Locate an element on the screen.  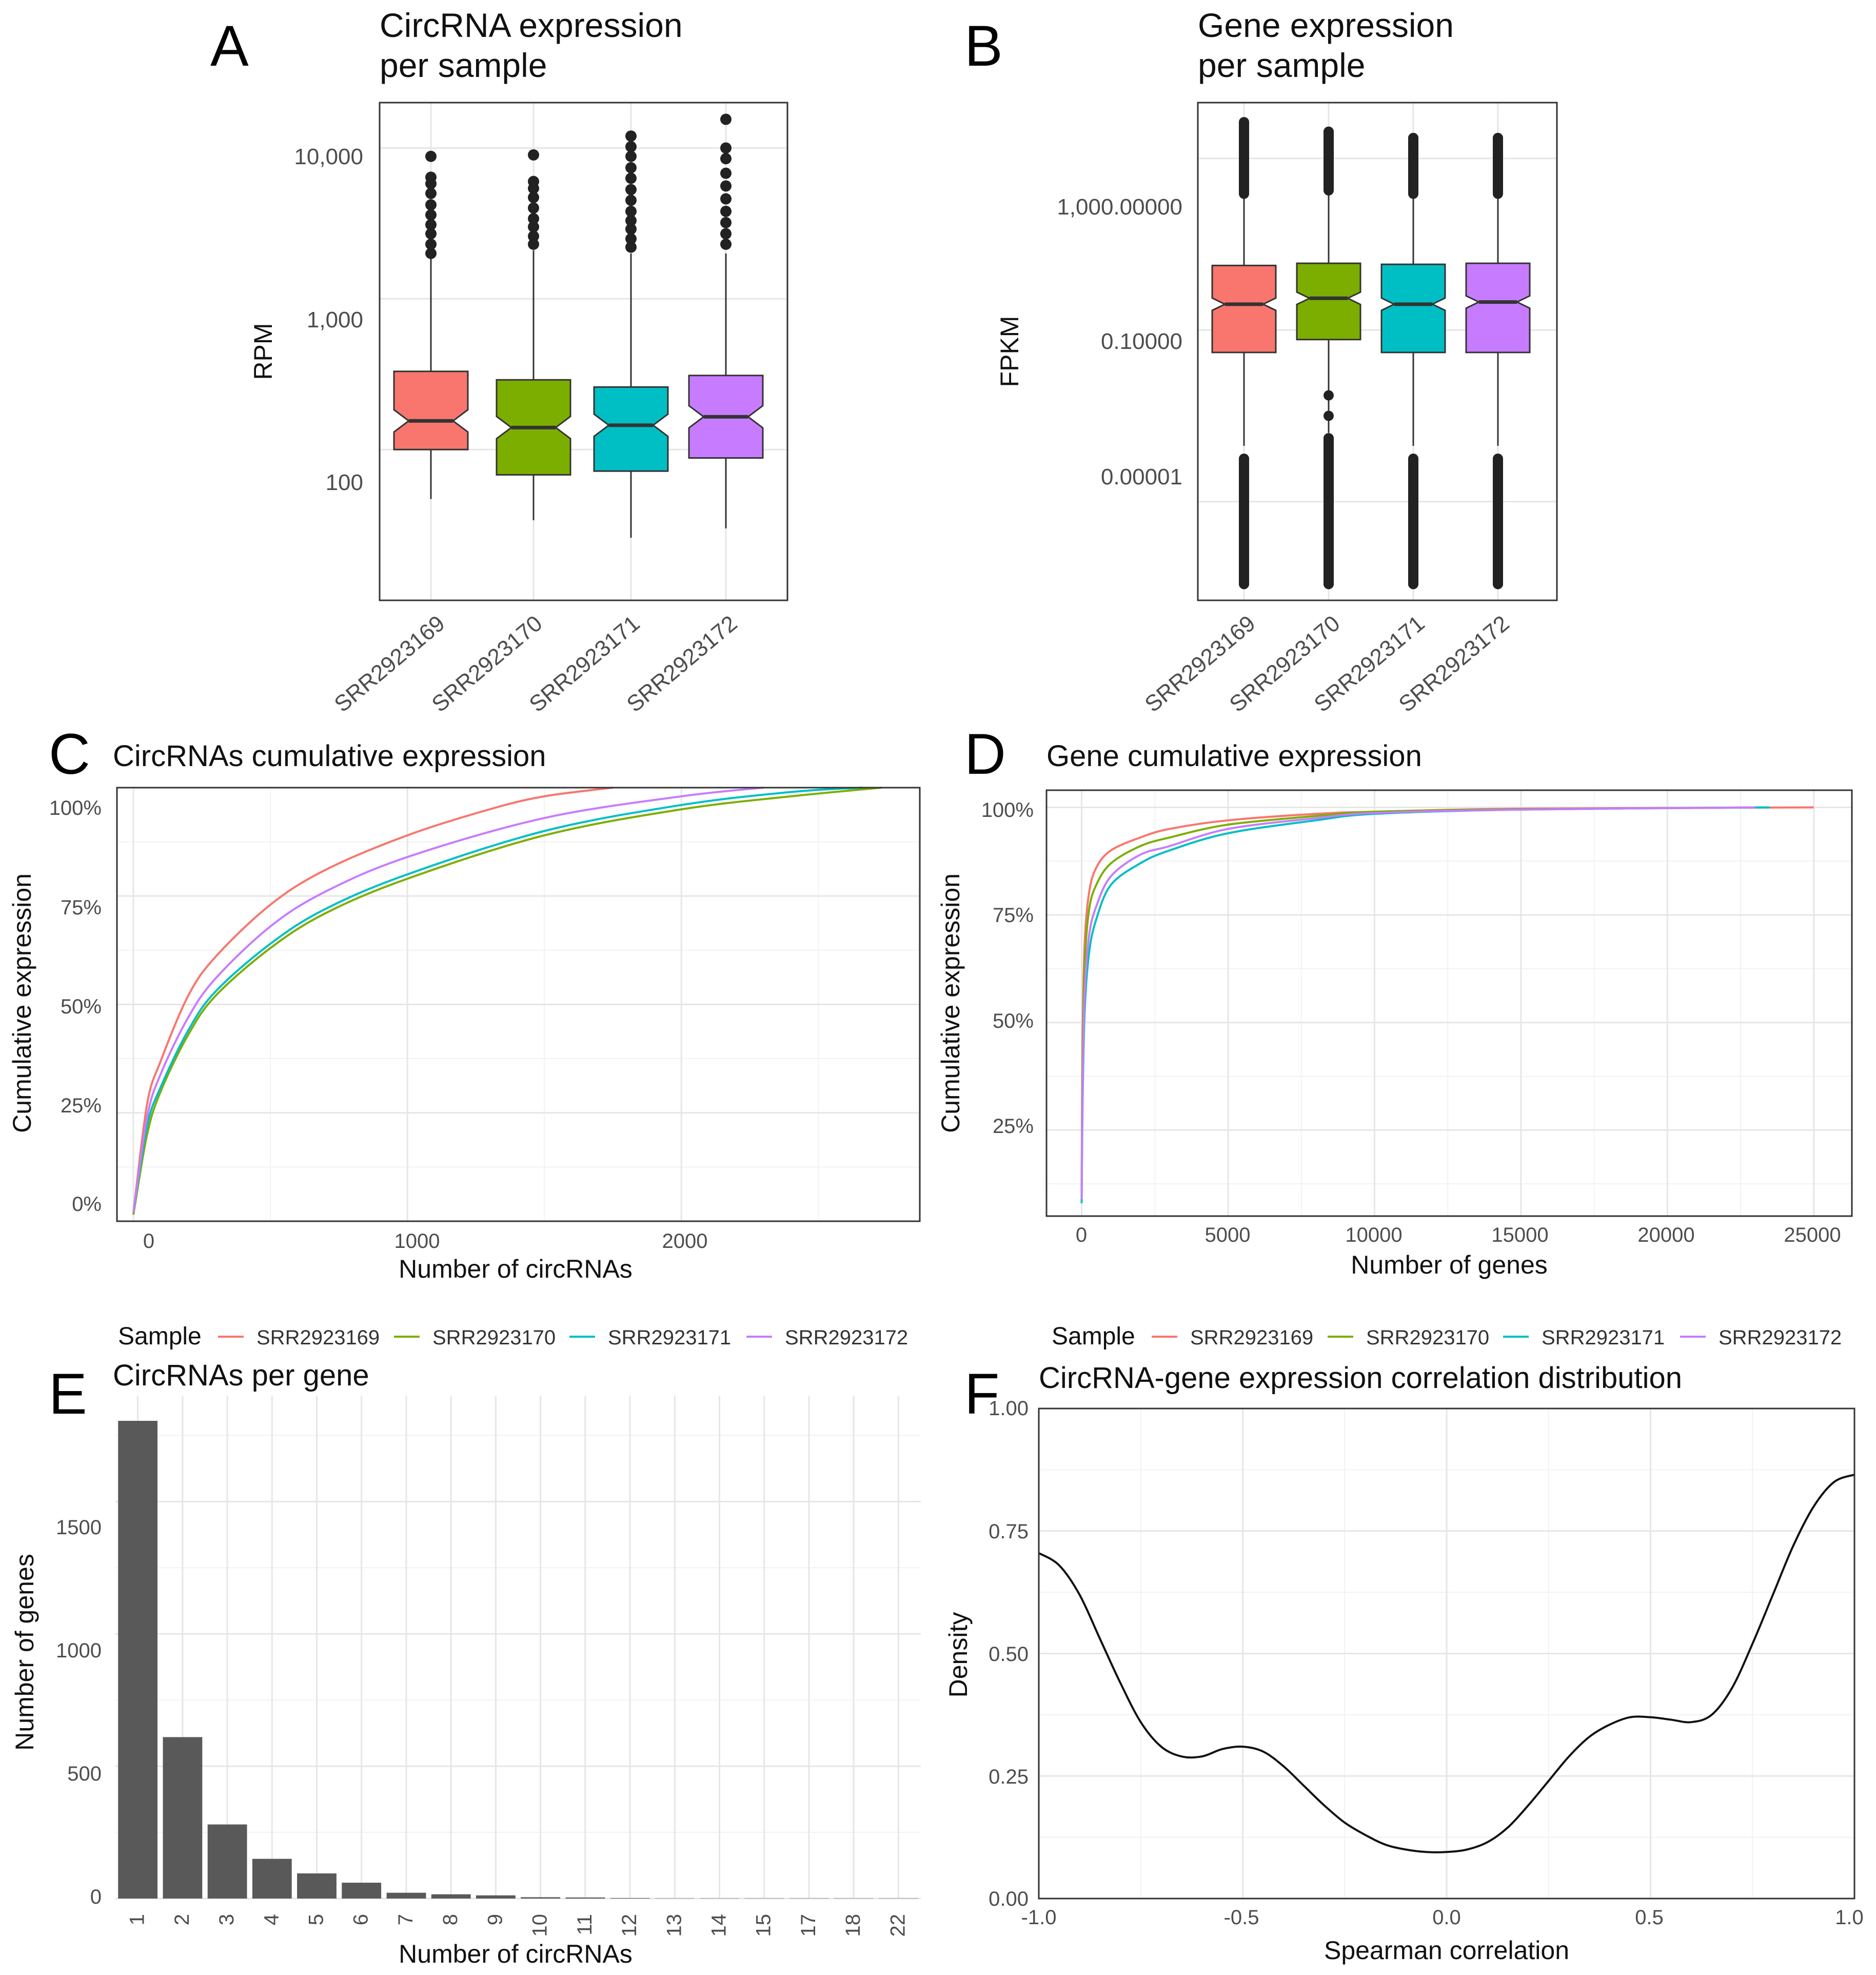
panel-f-frame is located at coordinates (1446, 1653).